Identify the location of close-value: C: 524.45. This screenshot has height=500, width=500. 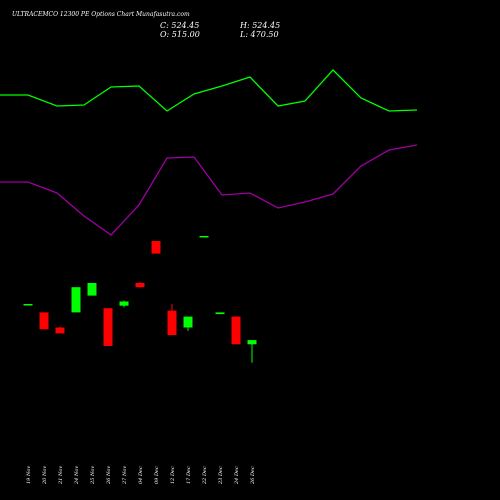
(179, 25).